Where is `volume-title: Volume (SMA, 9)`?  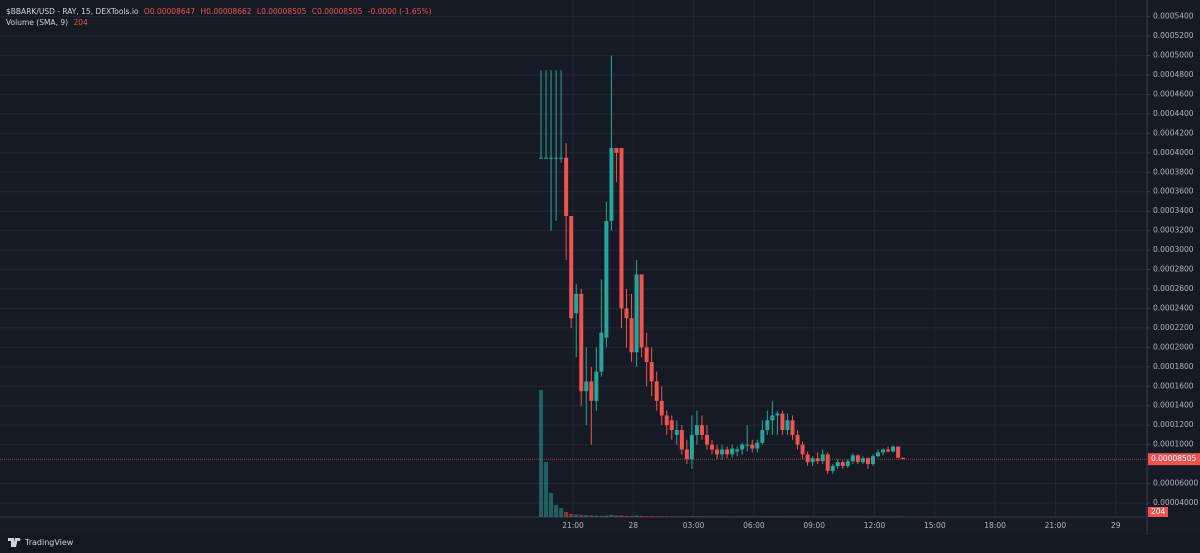
volume-title: Volume (SMA, 9) is located at coordinates (37, 22).